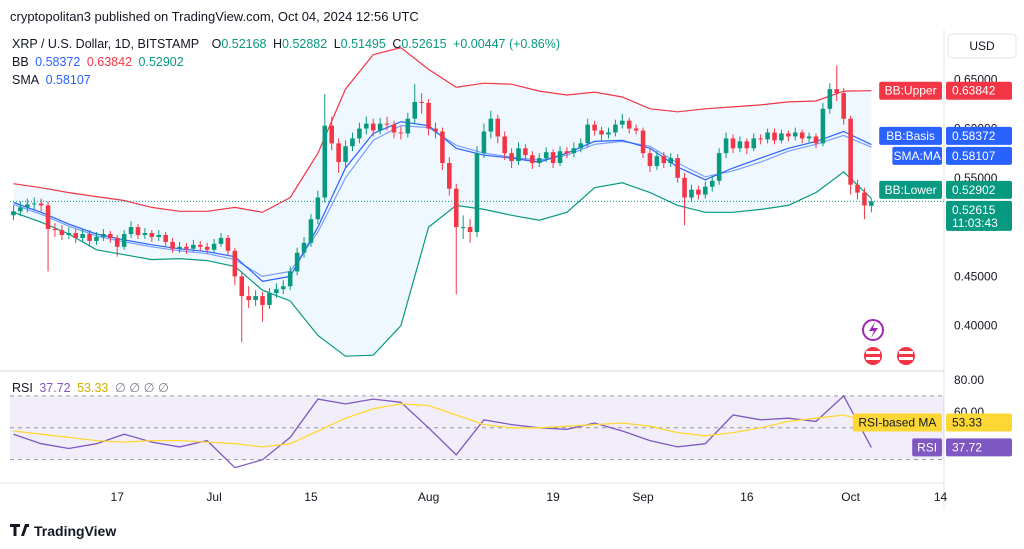  I want to click on indicator-value: 37.72, so click(55, 388).